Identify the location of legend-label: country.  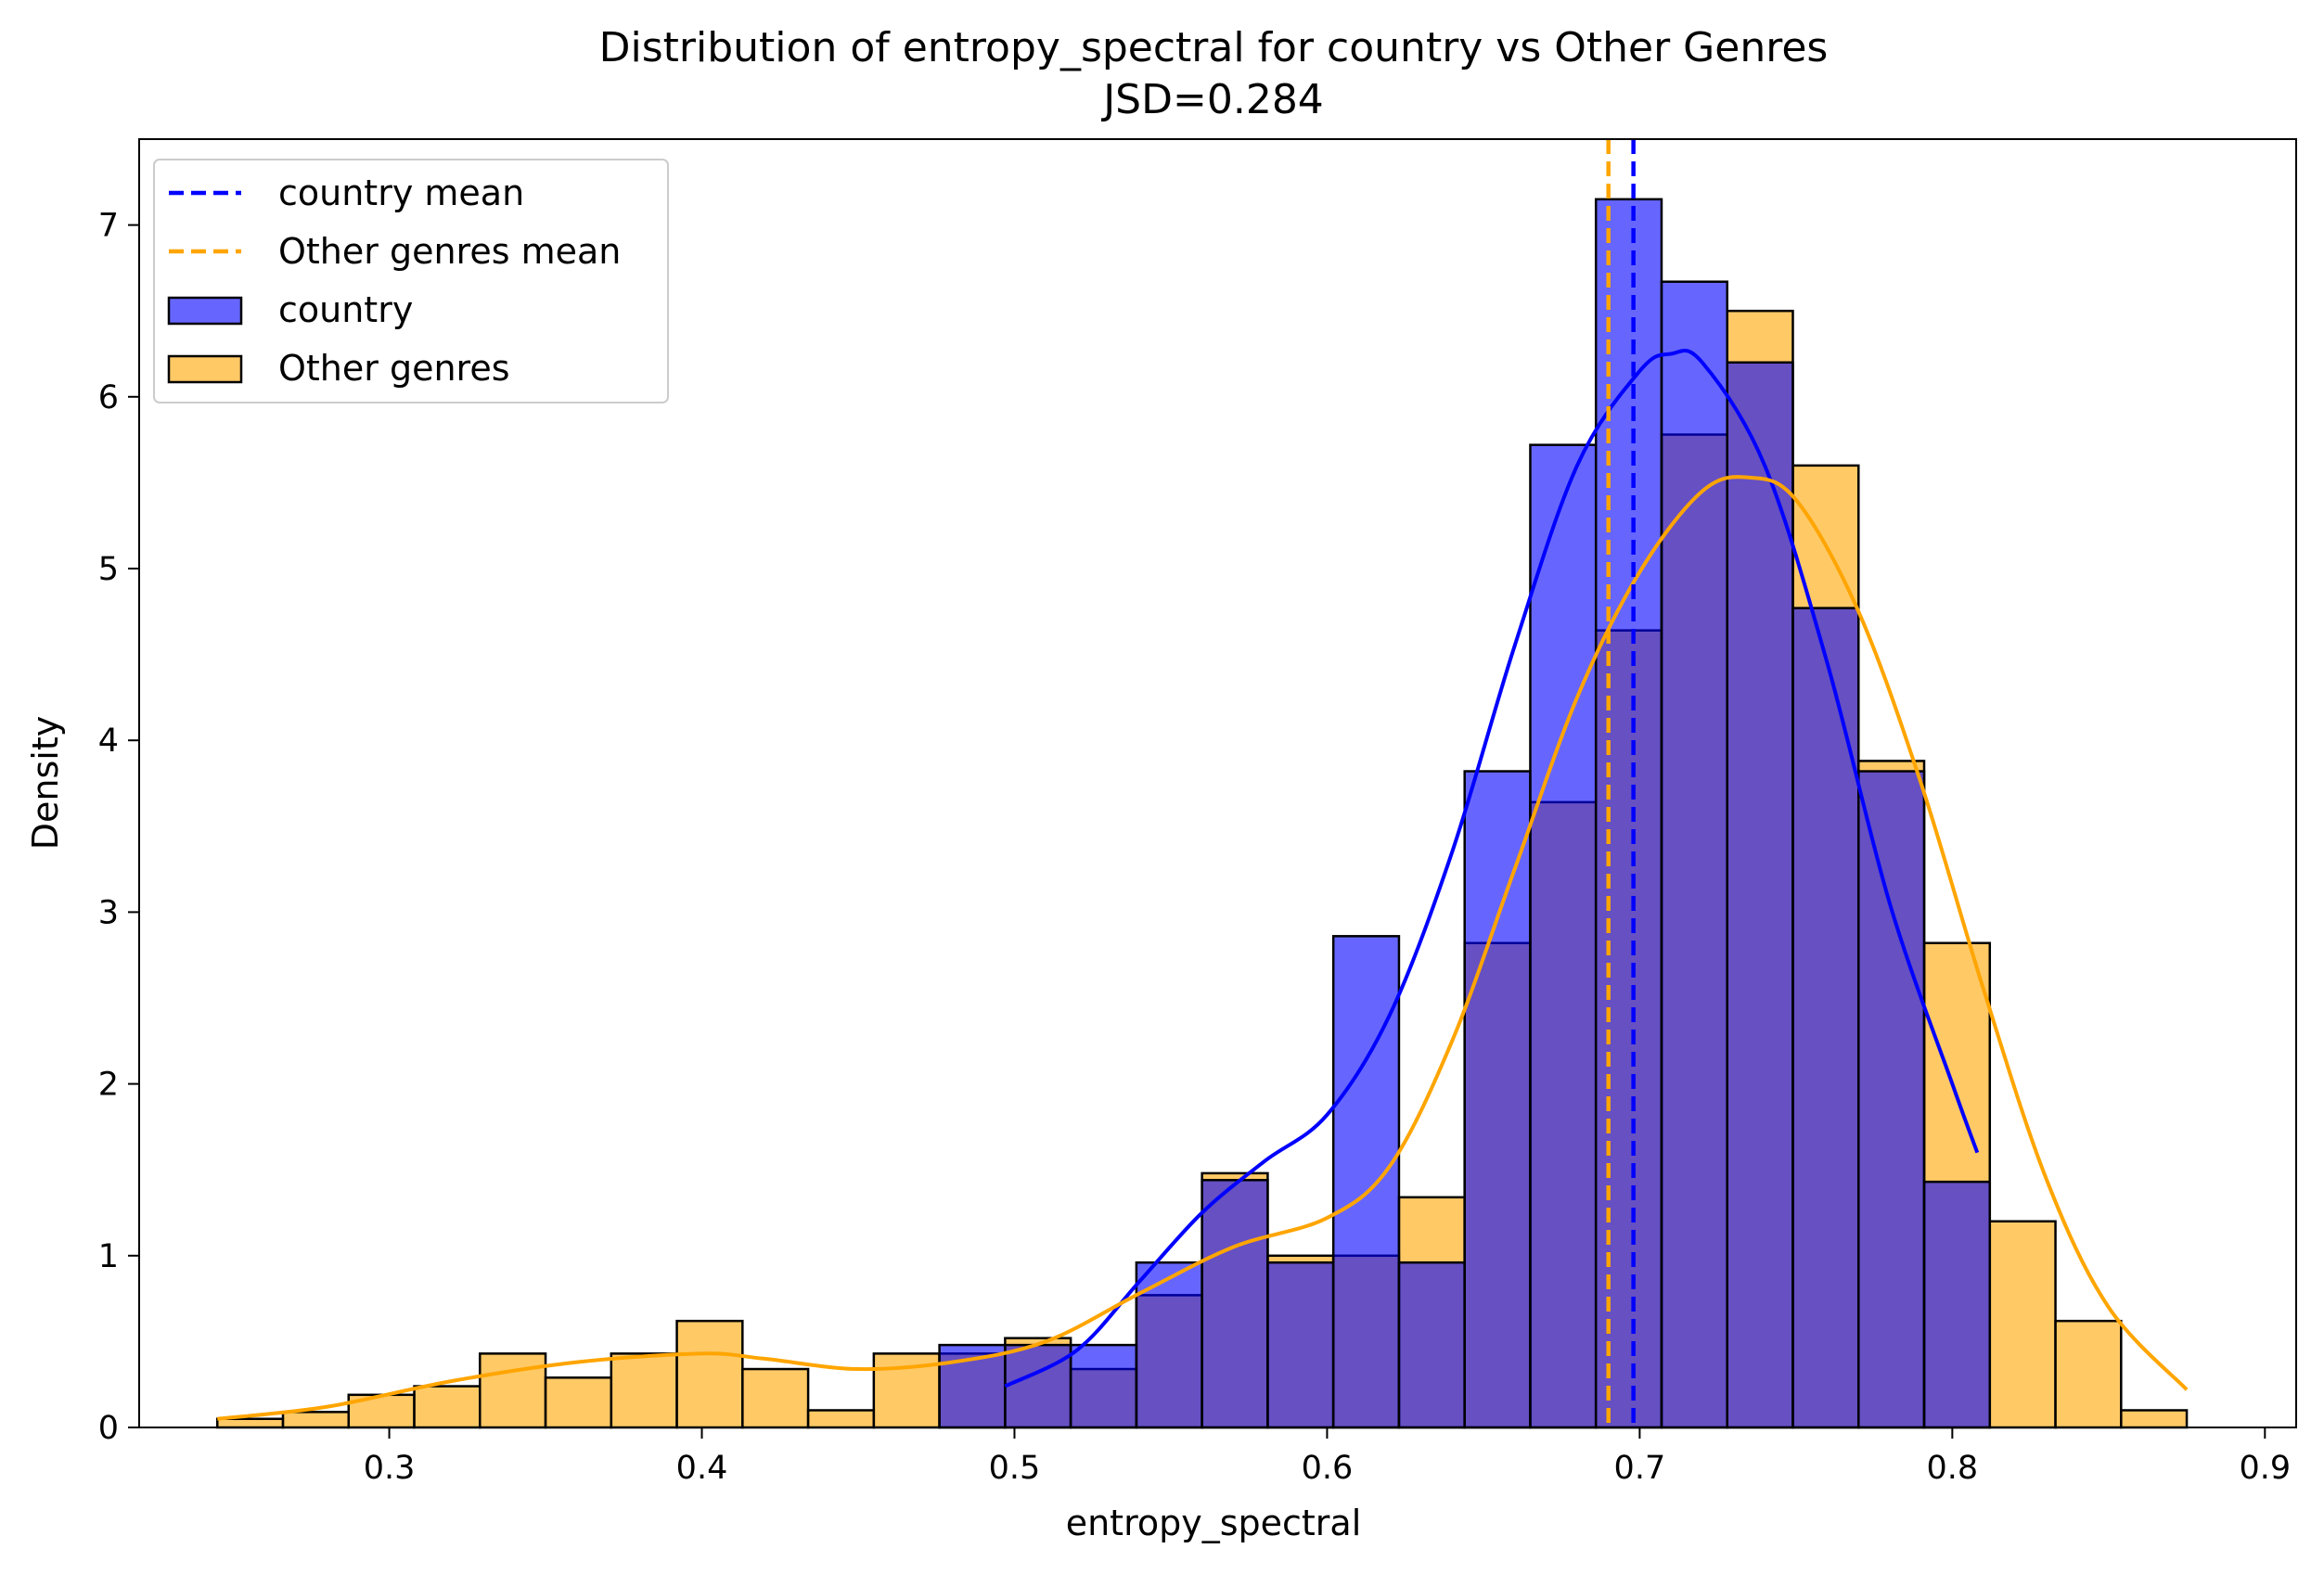
(345, 309).